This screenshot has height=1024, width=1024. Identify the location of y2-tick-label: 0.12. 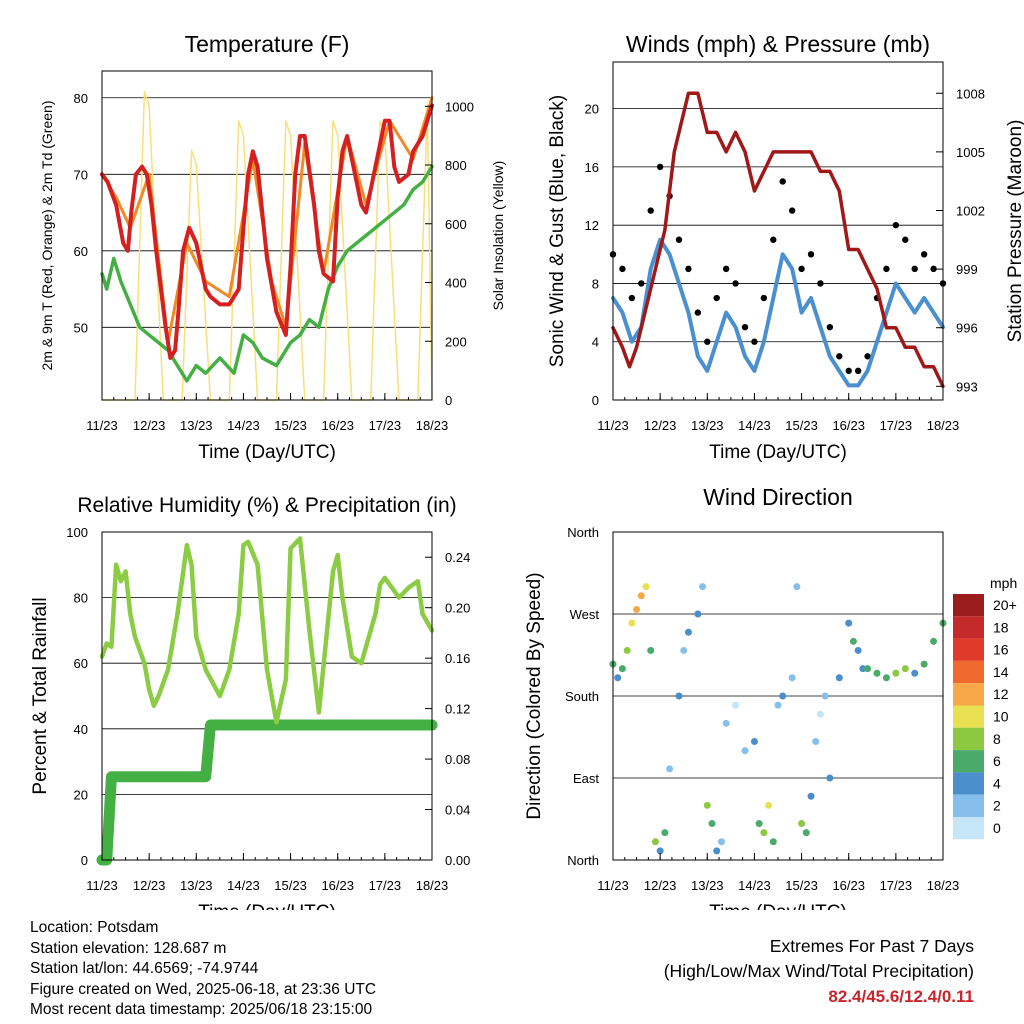
(457, 709).